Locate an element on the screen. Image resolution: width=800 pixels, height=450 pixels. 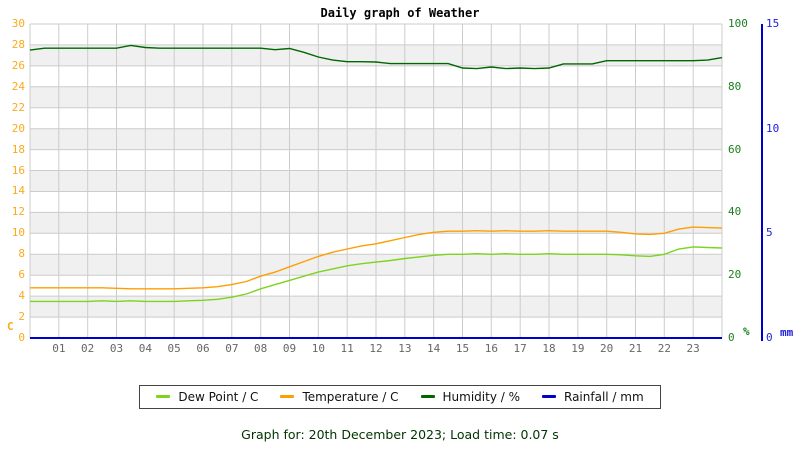
rain-axis-tick: 5 is located at coordinates (769, 233).